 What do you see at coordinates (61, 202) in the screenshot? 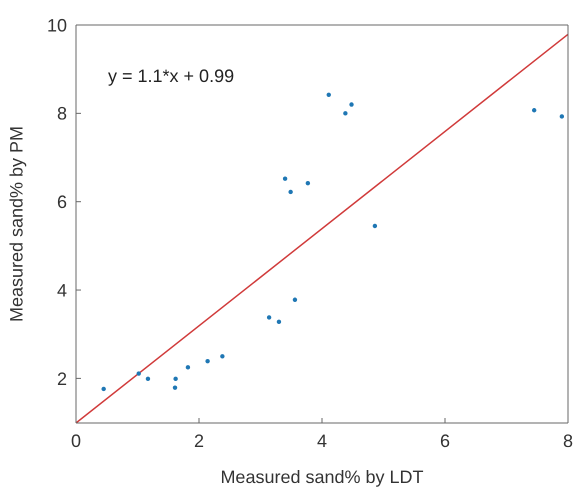
I see `y-tick-label: 6` at bounding box center [61, 202].